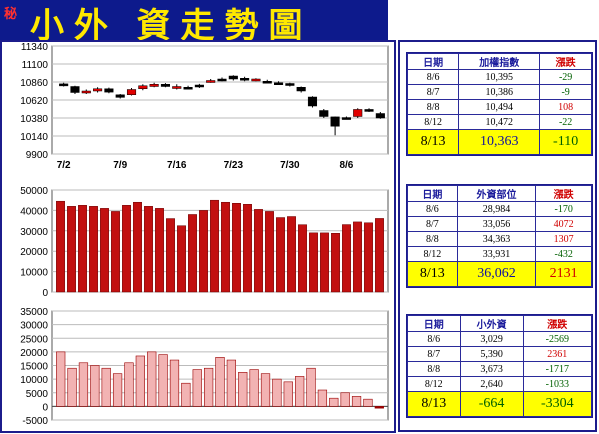  What do you see at coordinates (499, 107) in the screenshot?
I see `cell-value: 10,494` at bounding box center [499, 107].